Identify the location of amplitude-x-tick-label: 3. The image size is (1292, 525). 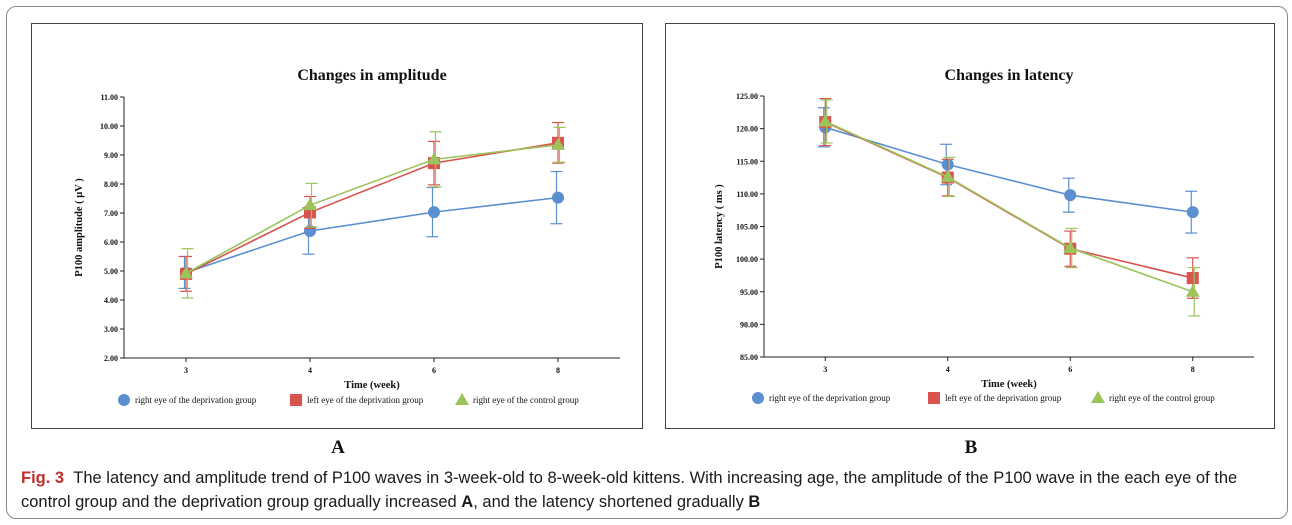
(186, 370).